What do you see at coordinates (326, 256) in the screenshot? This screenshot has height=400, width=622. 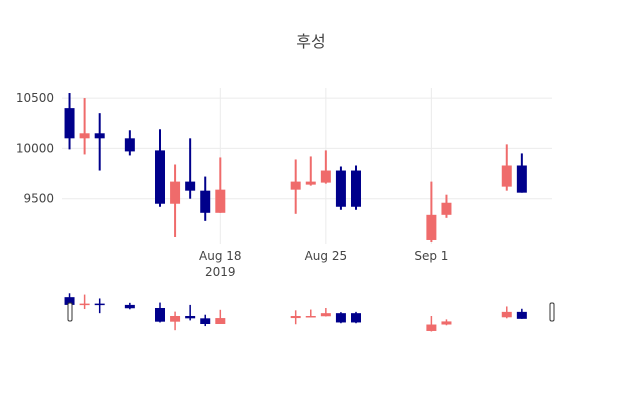 I see `x-tick-label: Aug 25` at bounding box center [326, 256].